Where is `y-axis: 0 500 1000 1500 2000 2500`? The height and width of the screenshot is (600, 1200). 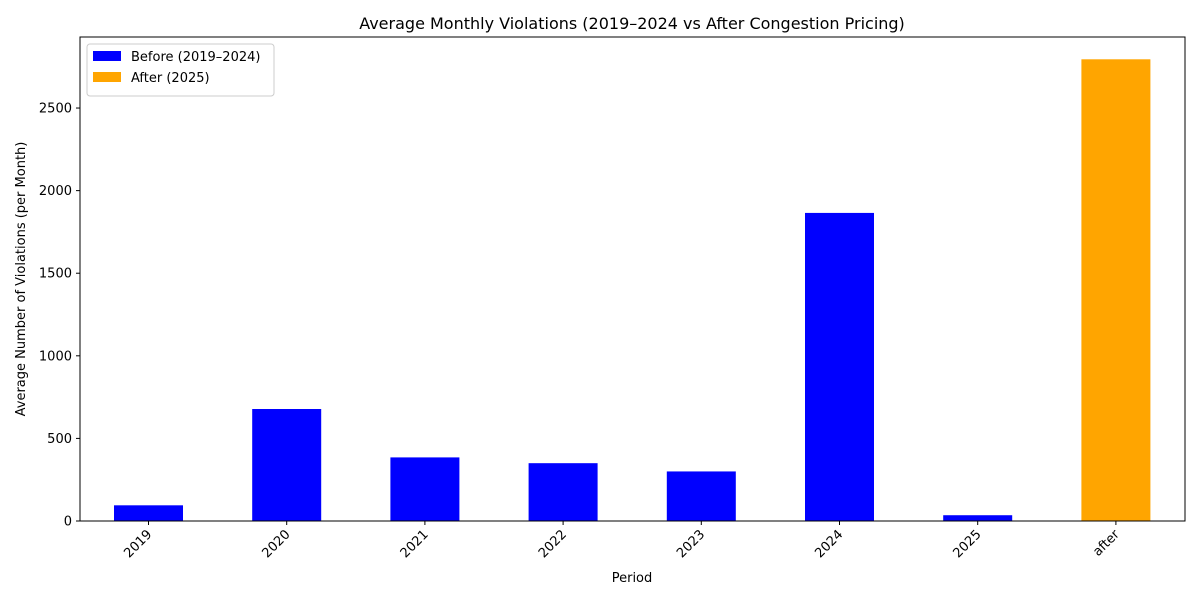 y-axis: 0 500 1000 1500 2000 2500 is located at coordinates (59, 316).